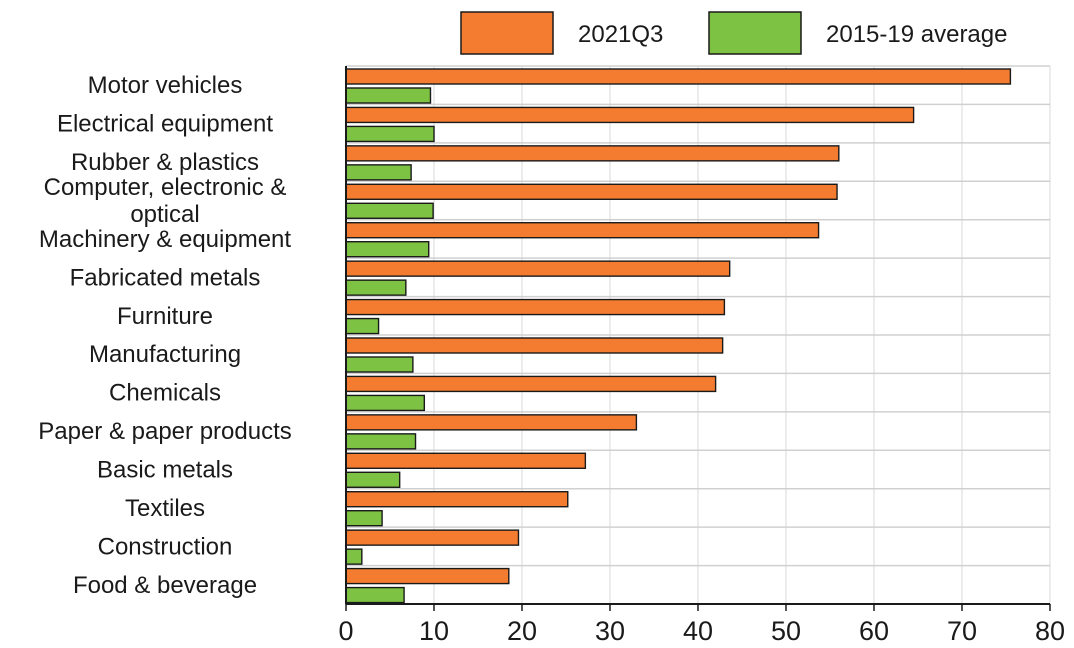  What do you see at coordinates (165, 585) in the screenshot?
I see `category-label: Food & beverage` at bounding box center [165, 585].